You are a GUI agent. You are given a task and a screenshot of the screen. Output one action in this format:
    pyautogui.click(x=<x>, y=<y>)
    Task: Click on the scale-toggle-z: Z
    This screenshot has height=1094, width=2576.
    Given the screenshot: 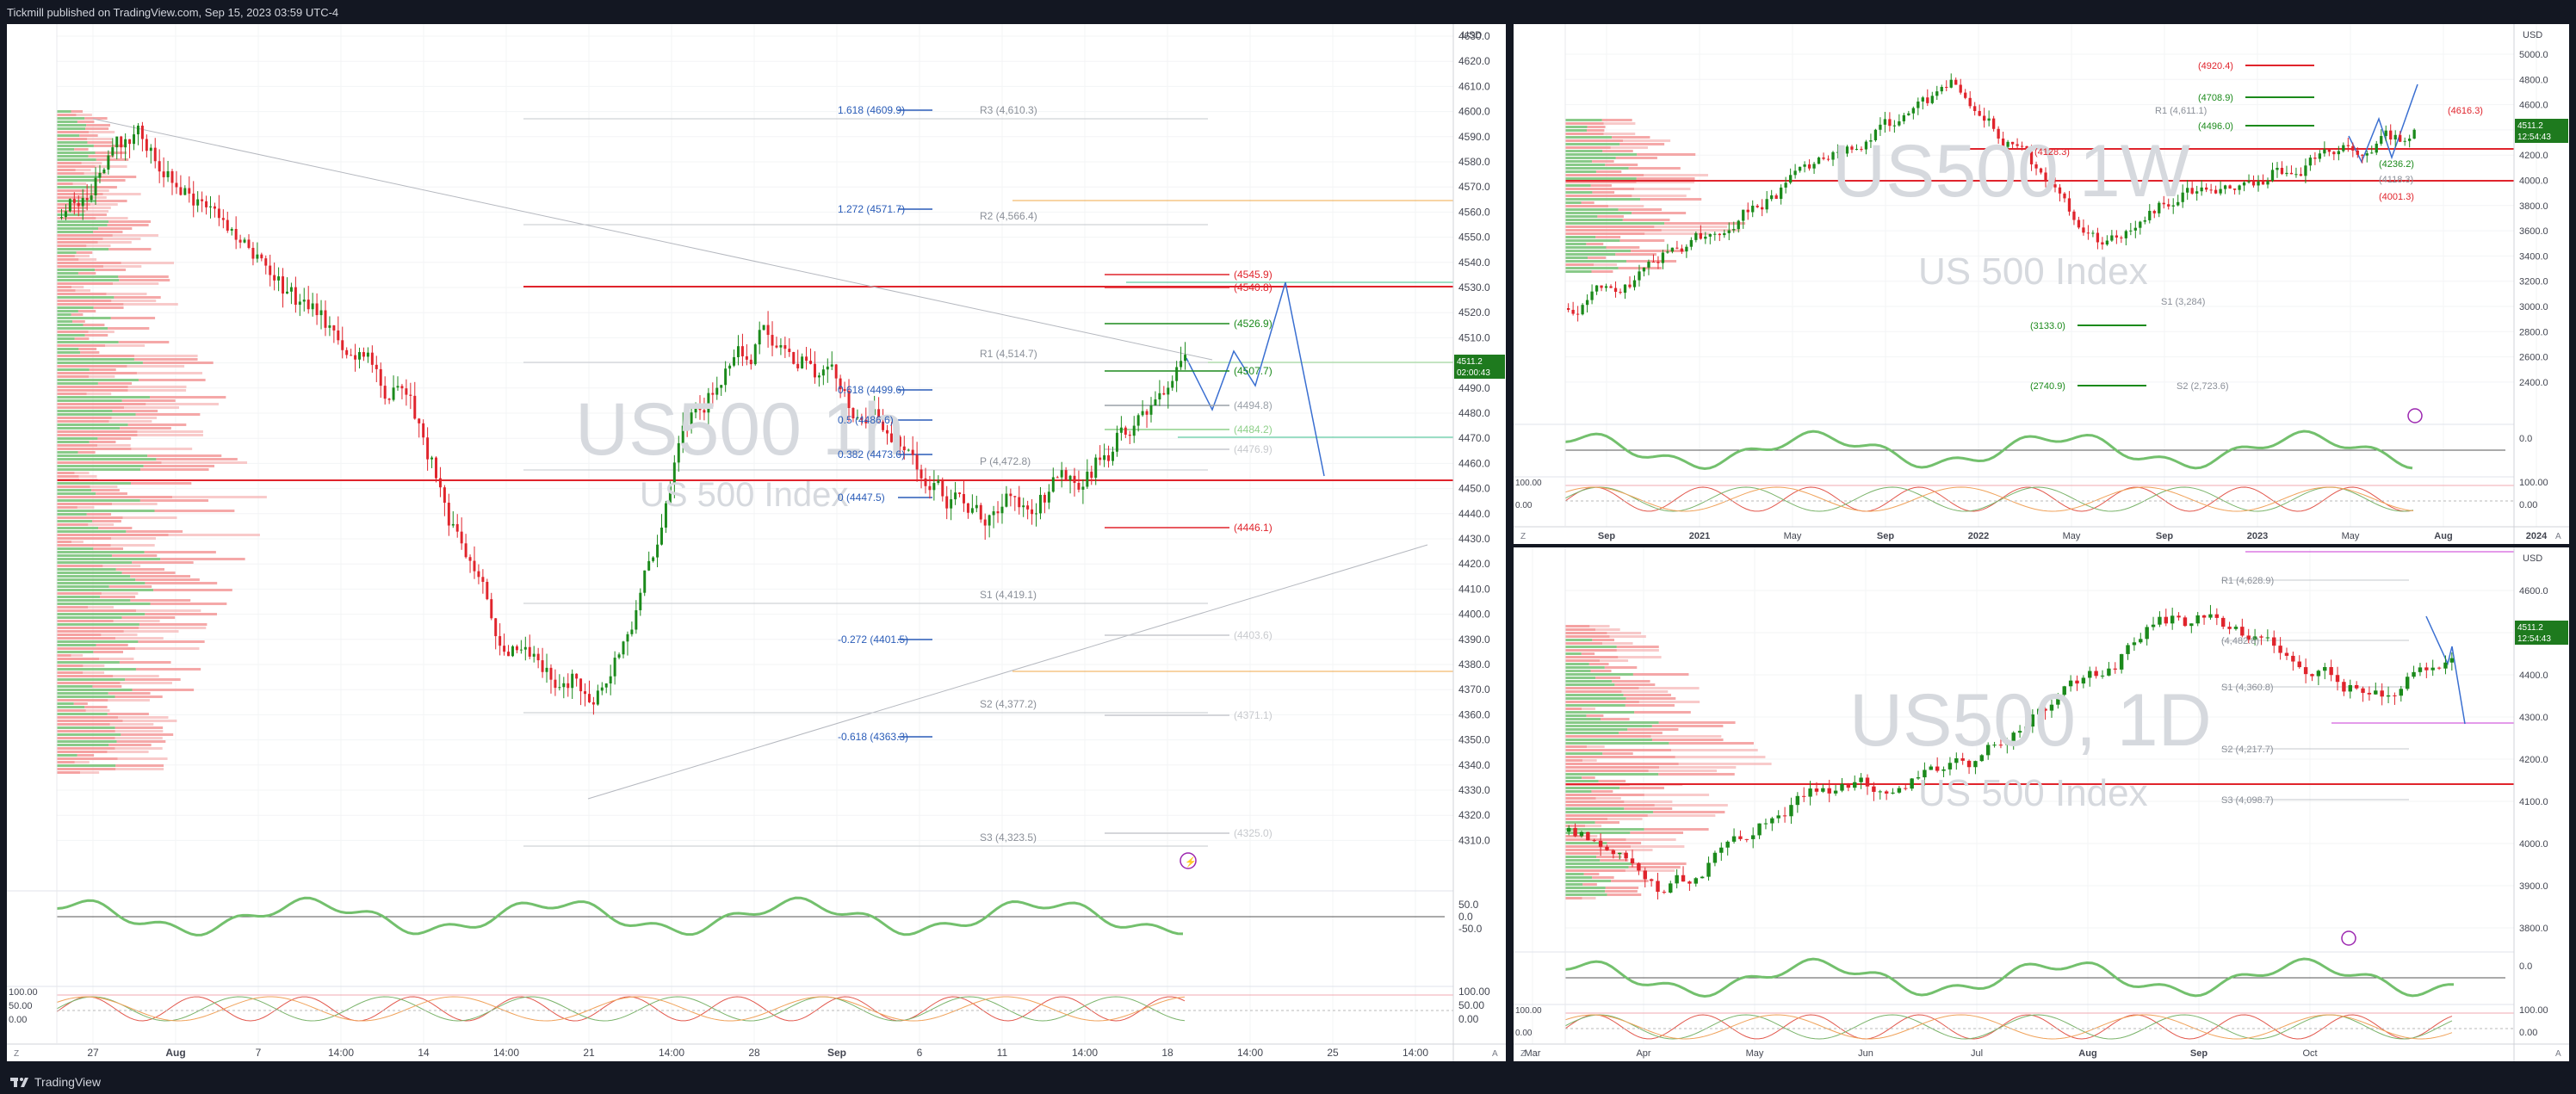 What is the action you would take?
    pyautogui.click(x=16, y=1054)
    